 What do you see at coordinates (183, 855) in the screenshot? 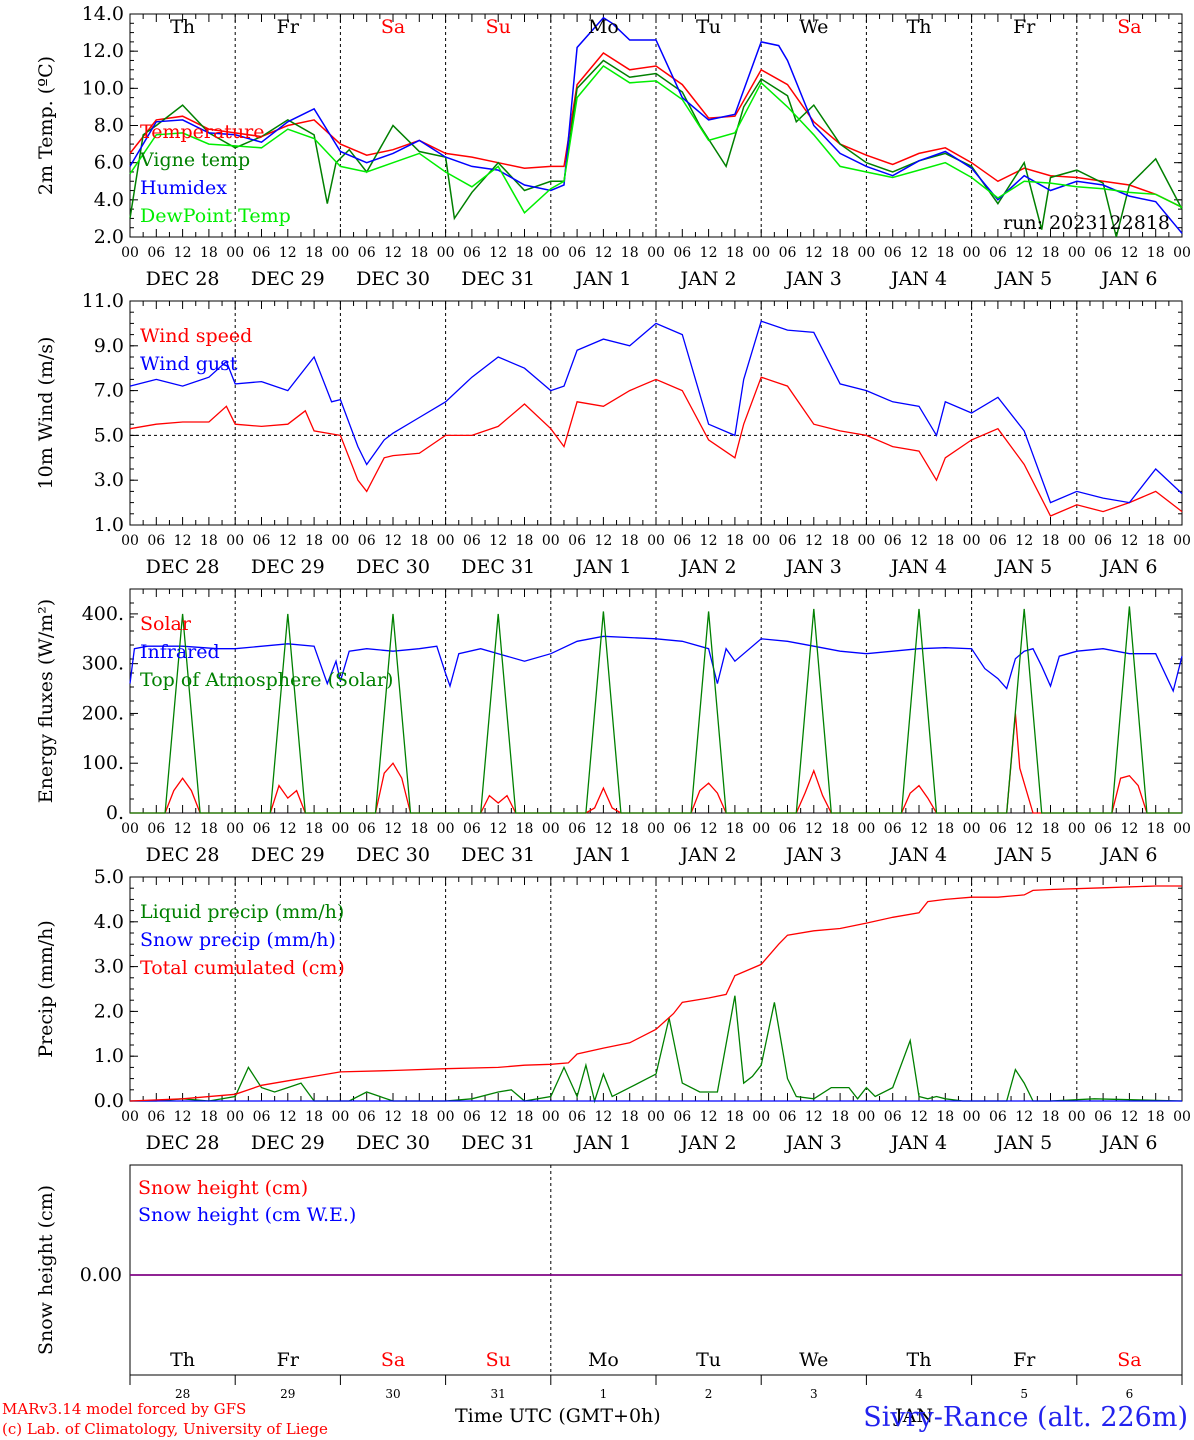
I see `date-label: DEC 28` at bounding box center [183, 855].